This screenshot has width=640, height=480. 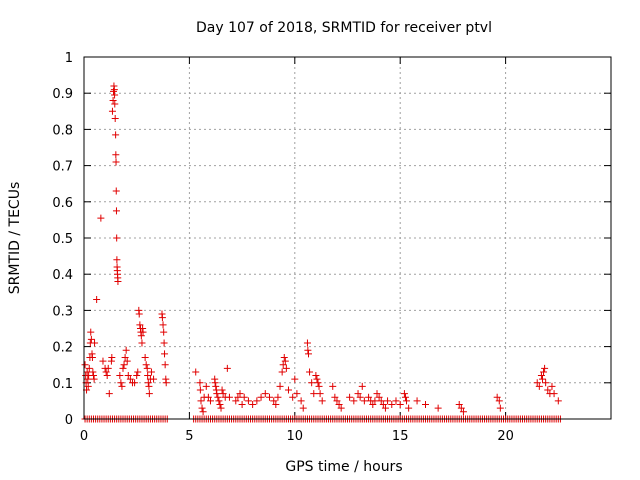 What do you see at coordinates (62, 203) in the screenshot?
I see `y-tick-label: 0.6` at bounding box center [62, 203].